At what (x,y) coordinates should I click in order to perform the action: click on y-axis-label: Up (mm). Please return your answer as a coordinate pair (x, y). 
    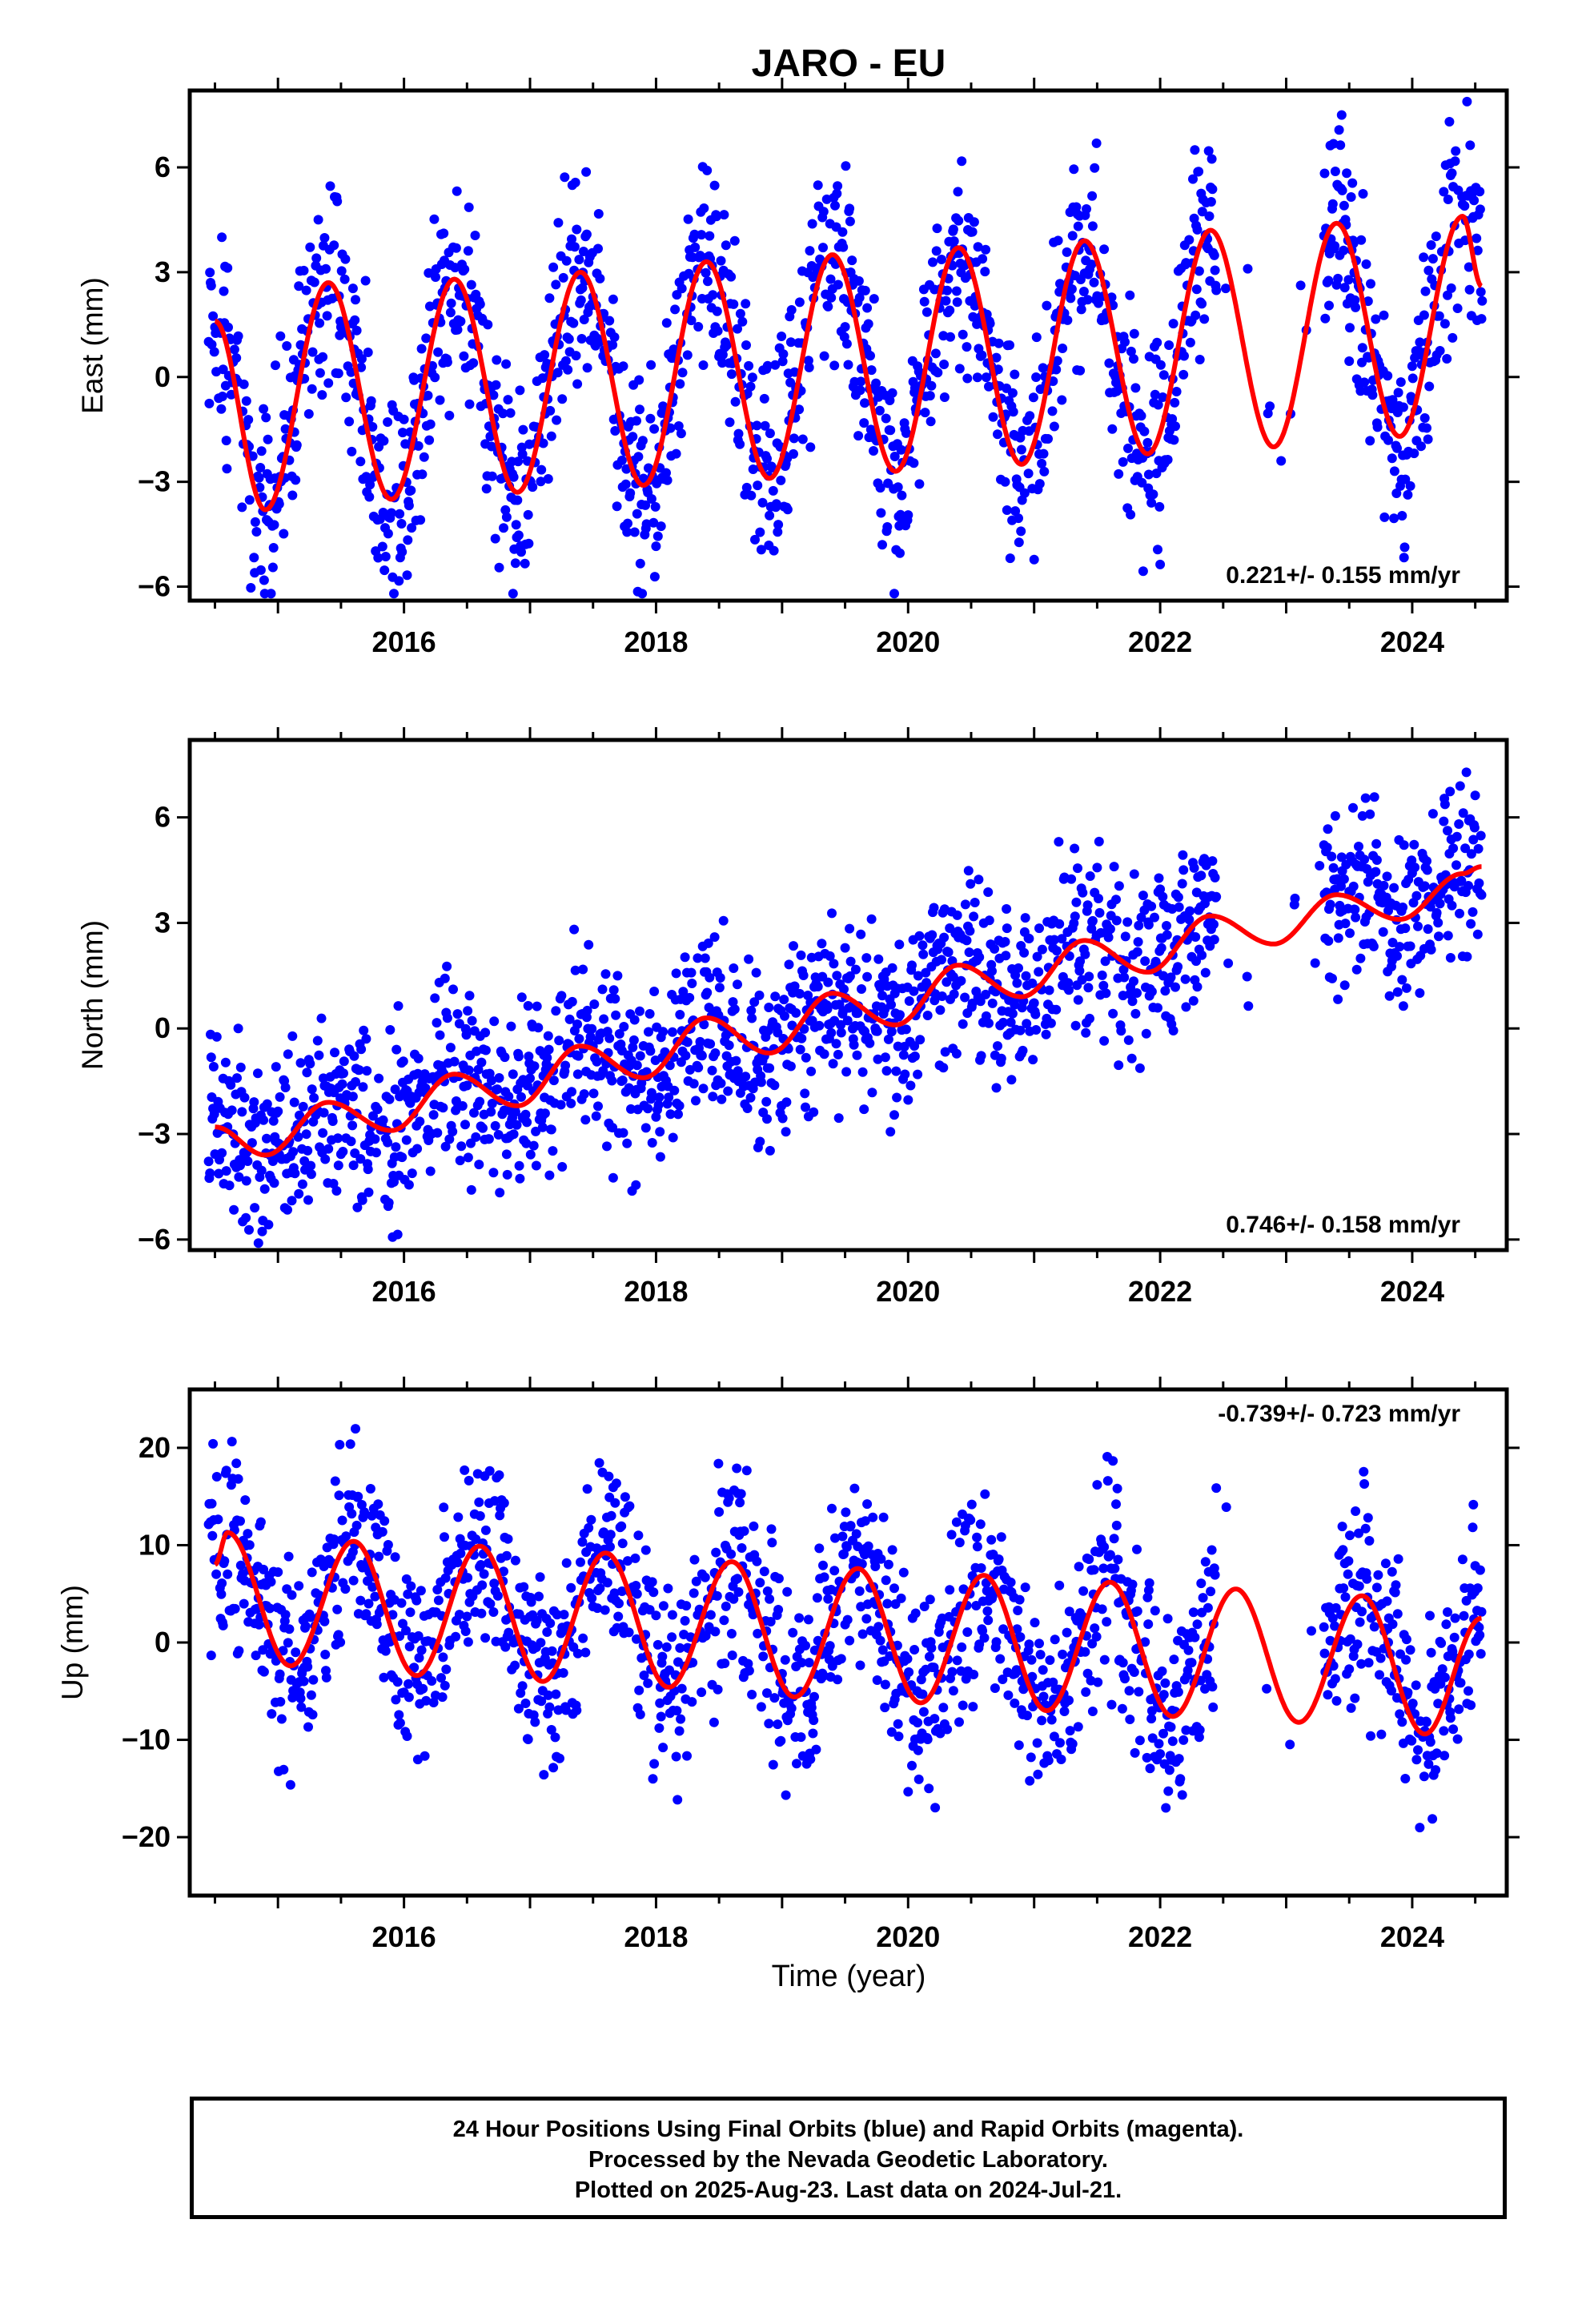
    Looking at the image, I should click on (72, 1642).